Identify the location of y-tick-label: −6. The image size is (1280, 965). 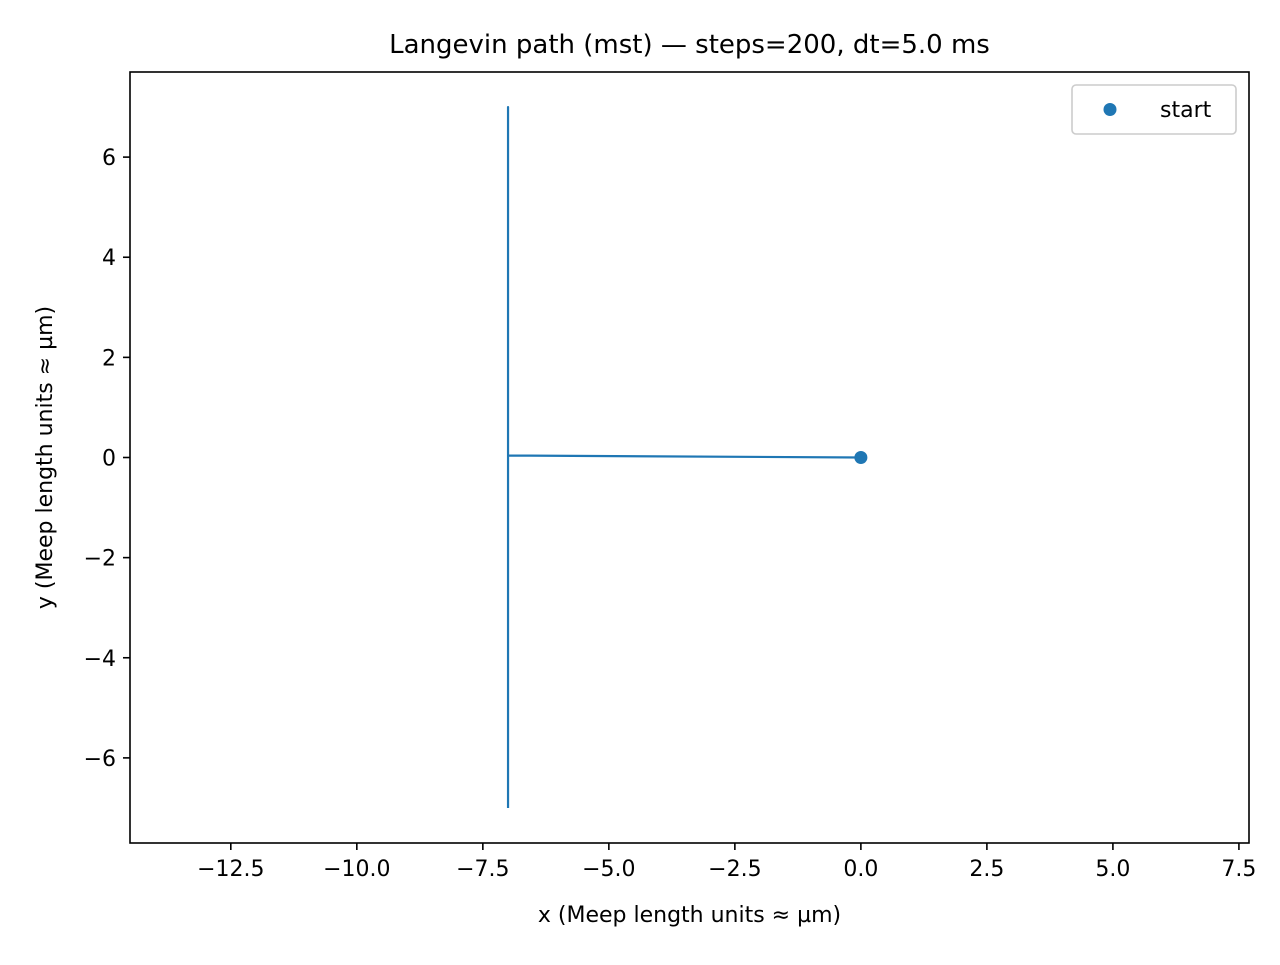
(100, 759).